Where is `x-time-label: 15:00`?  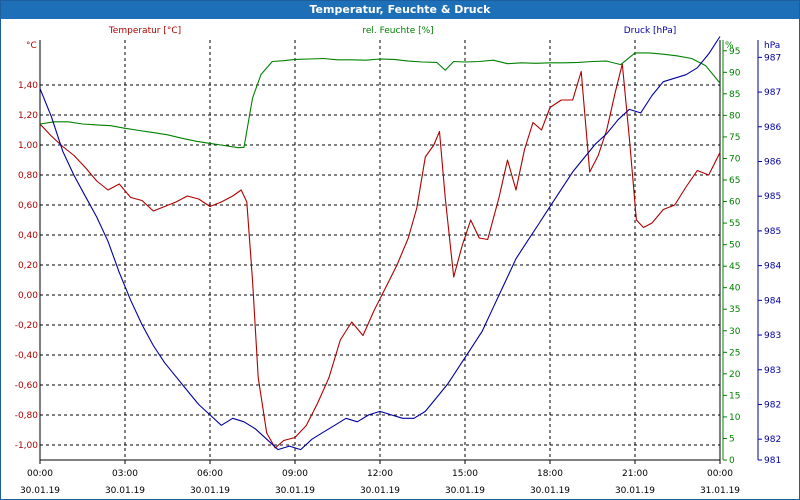 x-time-label: 15:00 is located at coordinates (465, 474).